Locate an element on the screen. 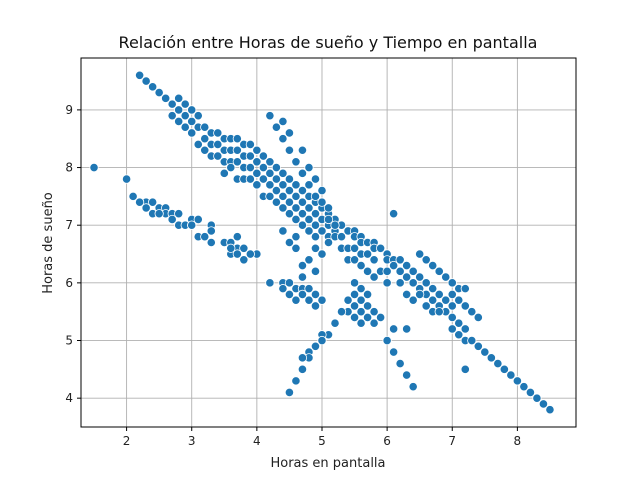  x-tick-label: 7 is located at coordinates (452, 441).